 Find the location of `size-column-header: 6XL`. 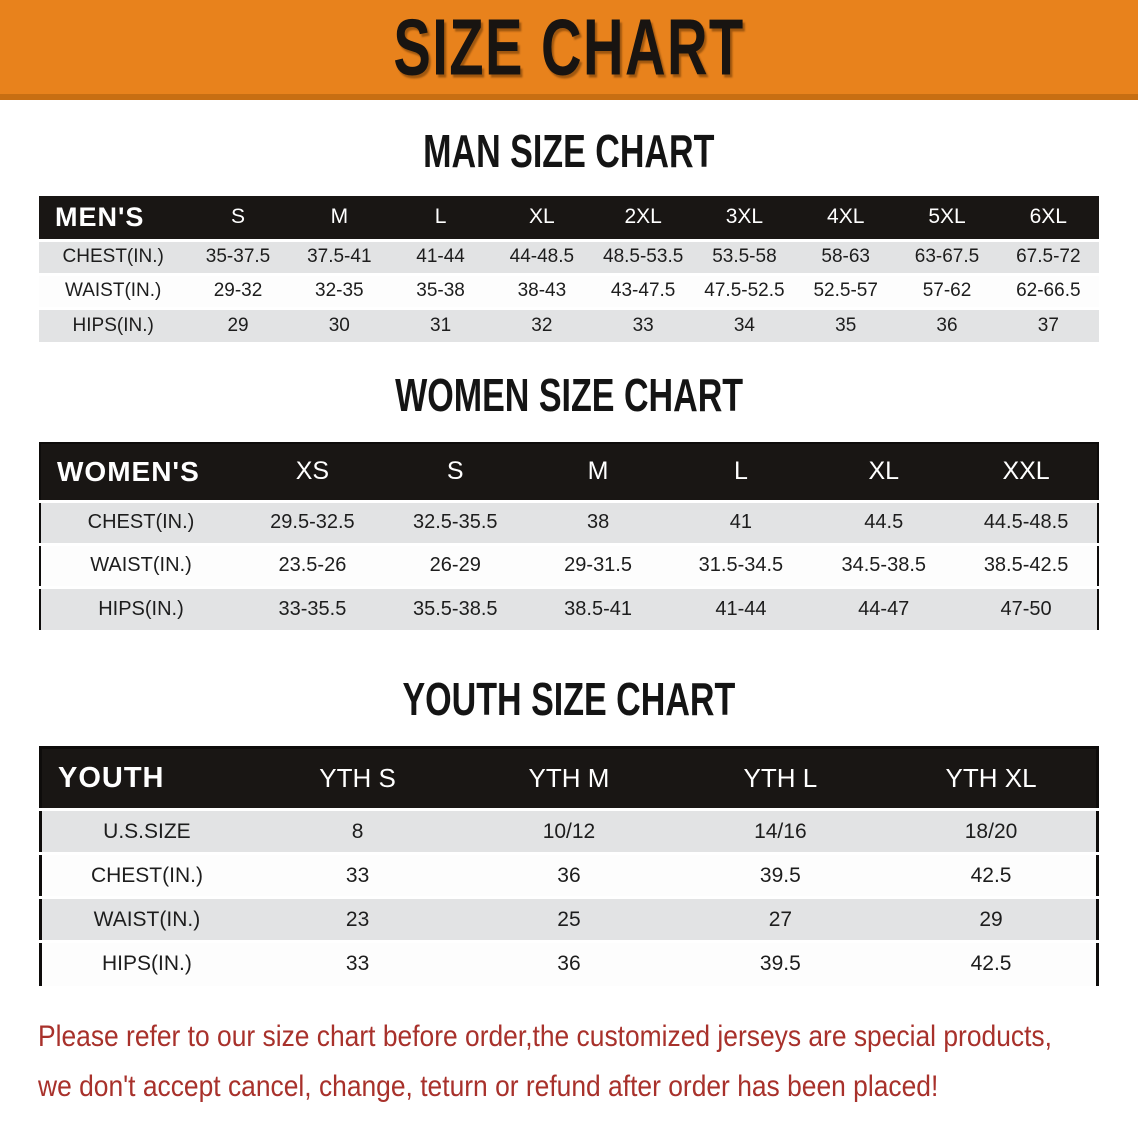

size-column-header: 6XL is located at coordinates (1048, 217).